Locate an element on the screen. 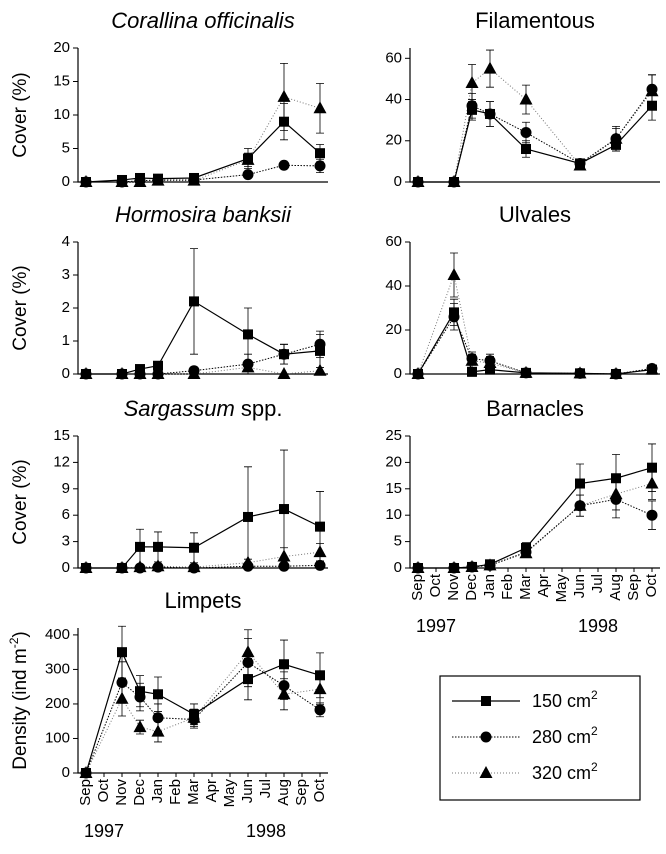 This screenshot has height=854, width=666. legend-box is located at coordinates (540, 738).